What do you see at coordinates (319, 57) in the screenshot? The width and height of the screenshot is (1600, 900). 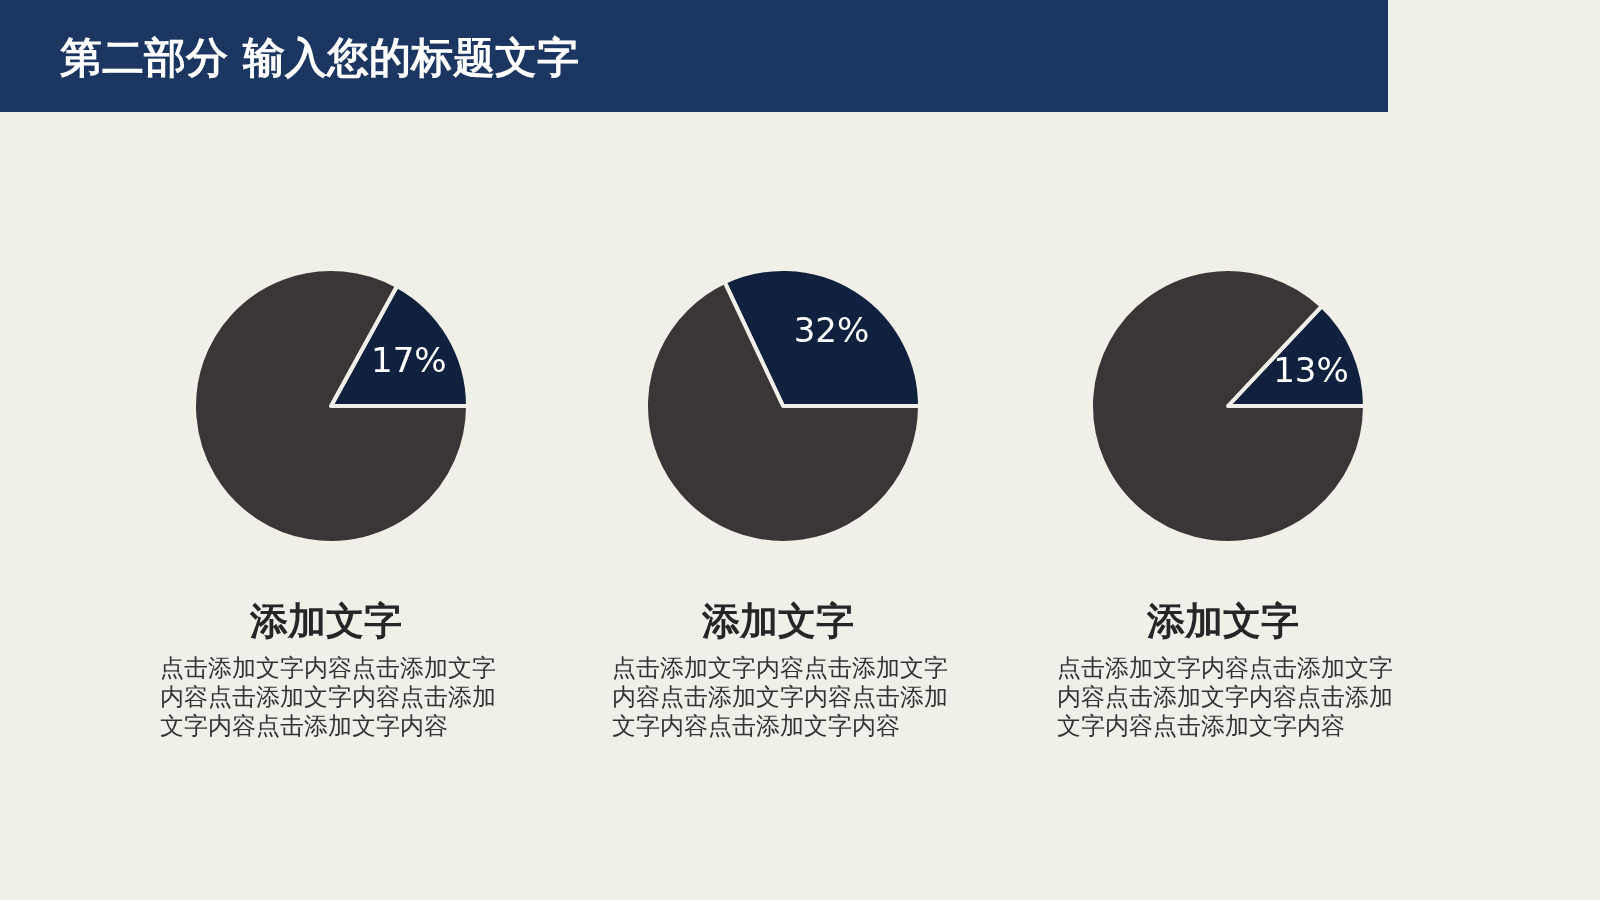 I see `text: 第二部分 输入您的标题文字` at bounding box center [319, 57].